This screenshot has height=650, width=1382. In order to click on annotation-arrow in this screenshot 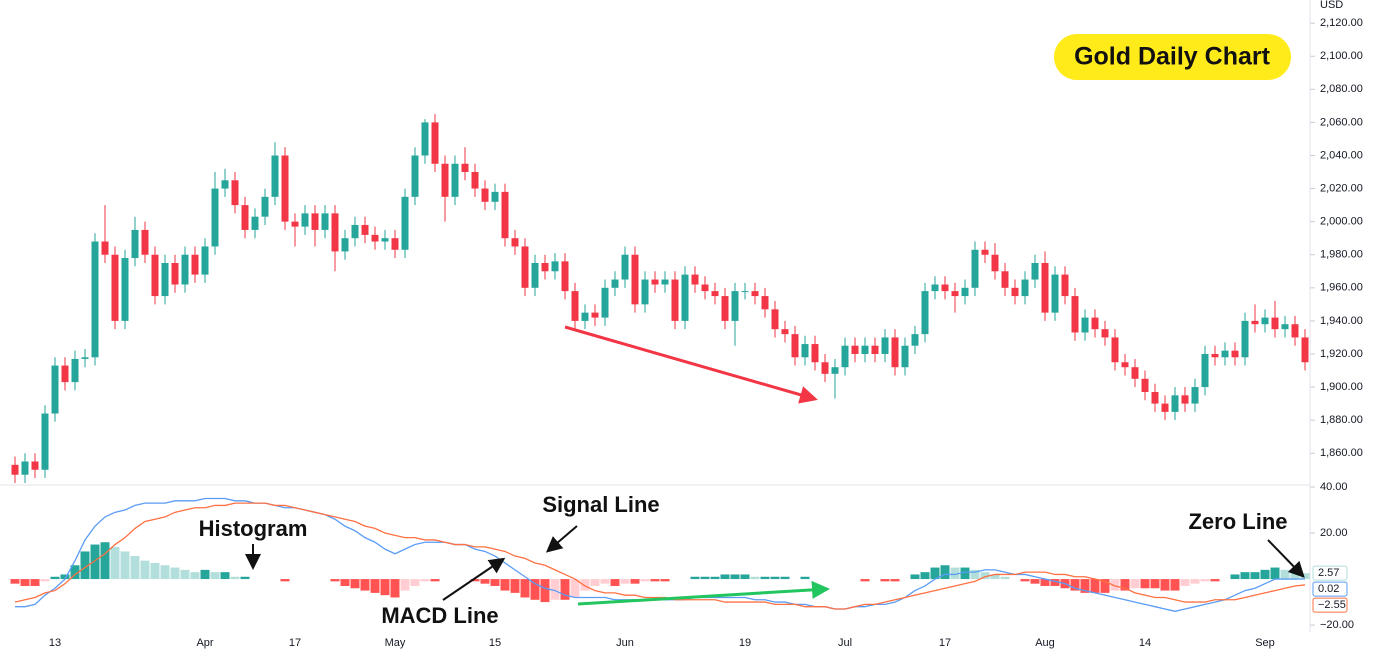, I will do `click(474, 579)`.